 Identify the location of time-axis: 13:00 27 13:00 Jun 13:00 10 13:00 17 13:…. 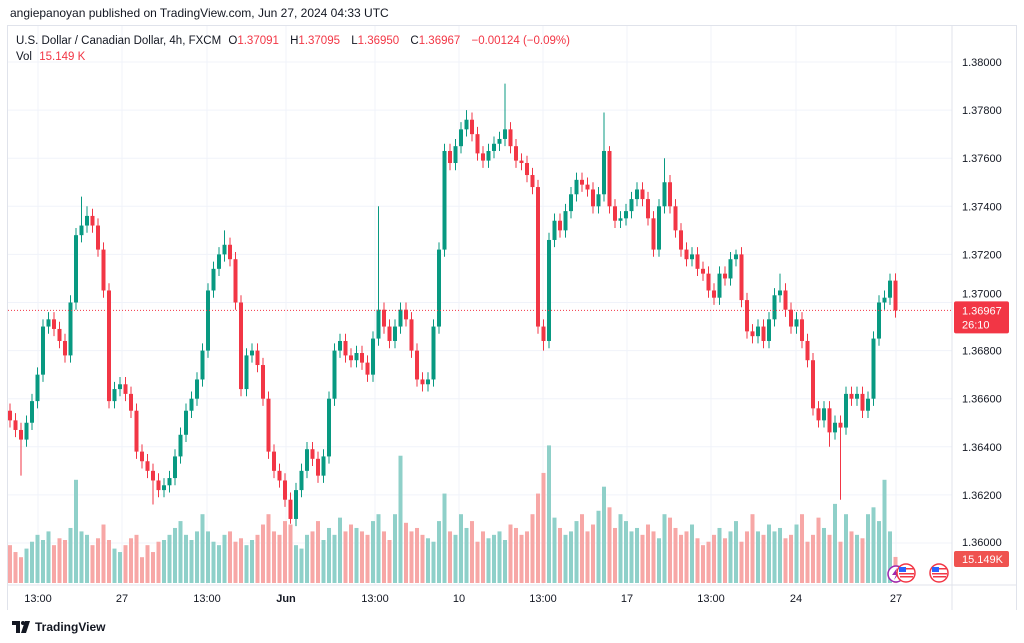
(463, 599).